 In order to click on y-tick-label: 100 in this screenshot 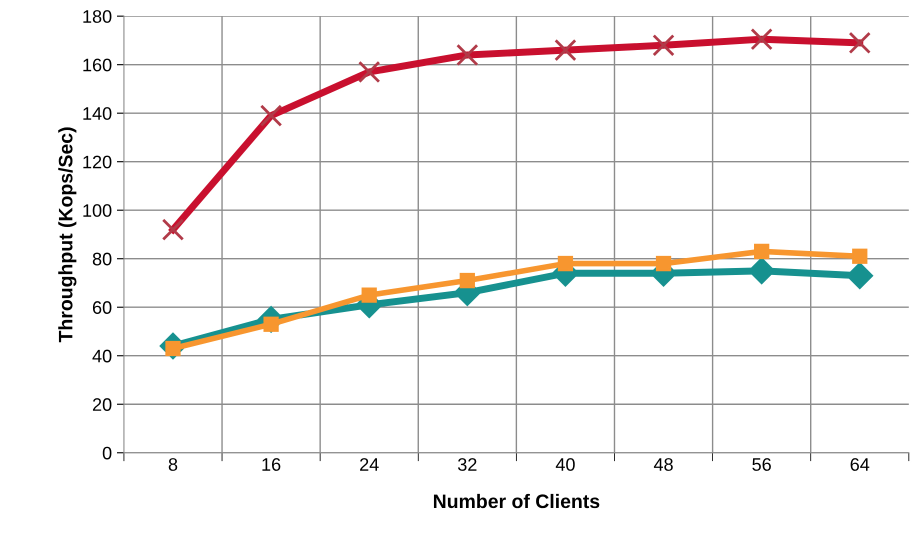, I will do `click(97, 210)`.